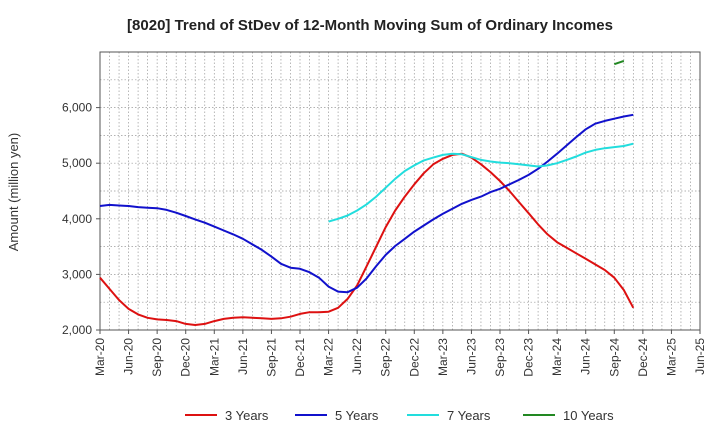  Describe the element at coordinates (619, 62) in the screenshot. I see `series-line-10-years` at that location.